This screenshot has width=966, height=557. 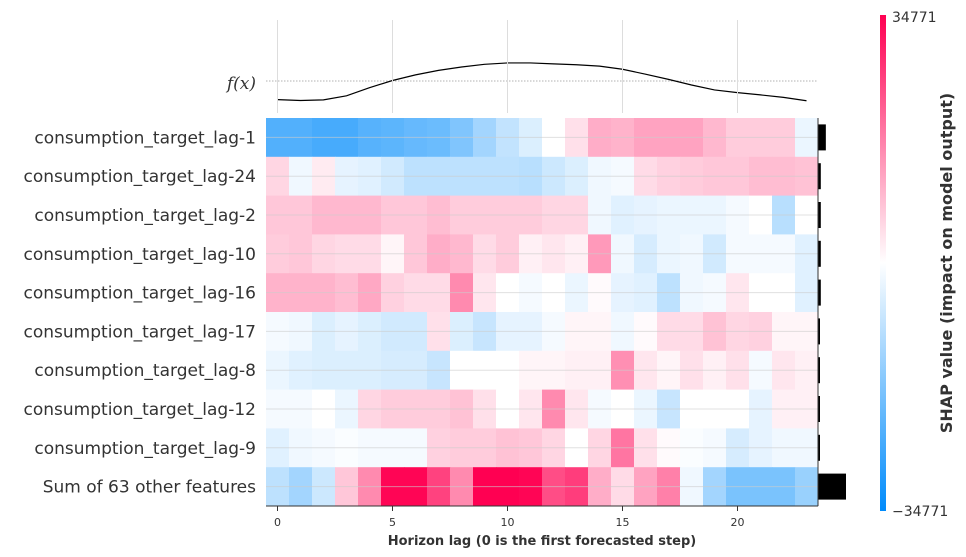 What do you see at coordinates (240, 84) in the screenshot?
I see `fx-label: f(x)` at bounding box center [240, 84].